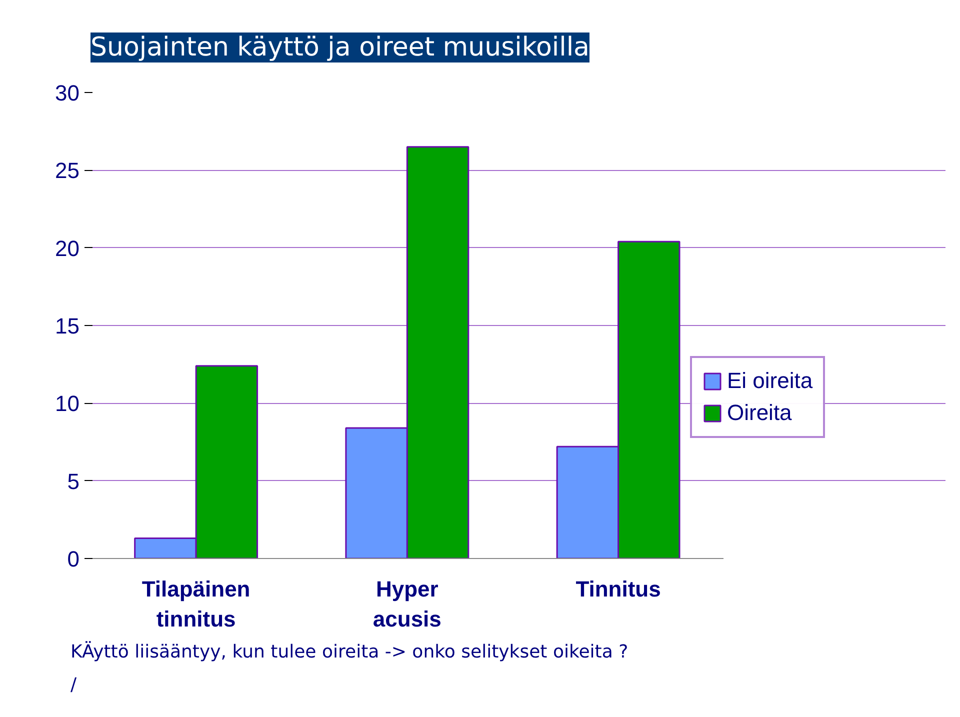 Image resolution: width=960 pixels, height=717 pixels. Describe the element at coordinates (67, 326) in the screenshot. I see `y-tick-label: 15` at that location.